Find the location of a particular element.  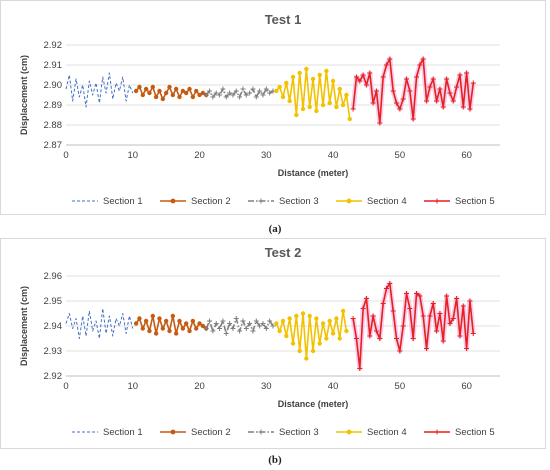

legend-label: Section 3 is located at coordinates (299, 201).